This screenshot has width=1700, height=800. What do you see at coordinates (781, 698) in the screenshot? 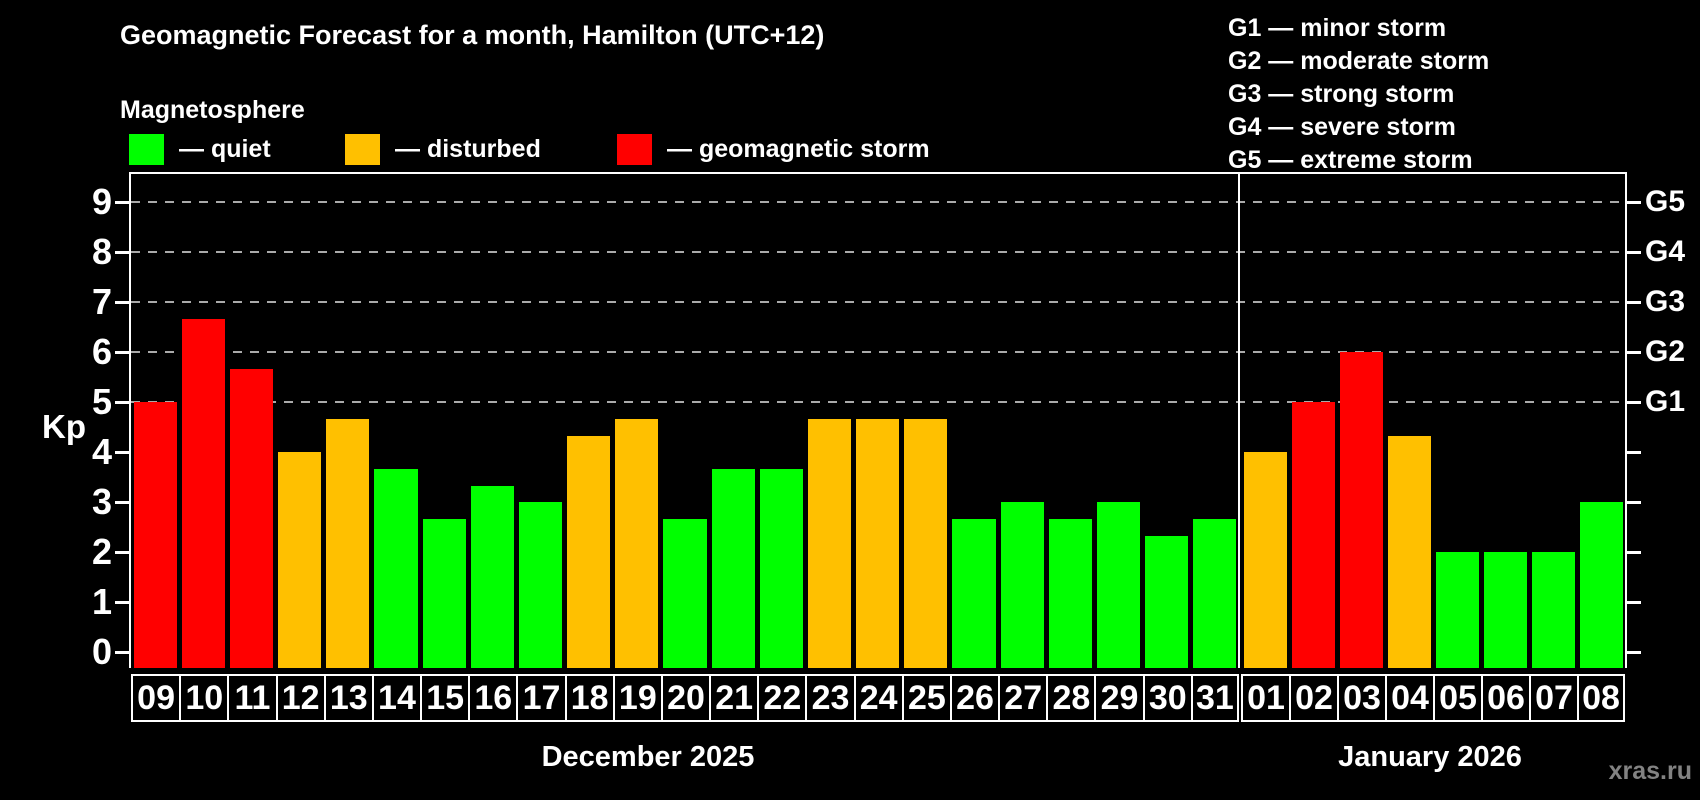
I see `day-label-box: 22` at bounding box center [781, 698].